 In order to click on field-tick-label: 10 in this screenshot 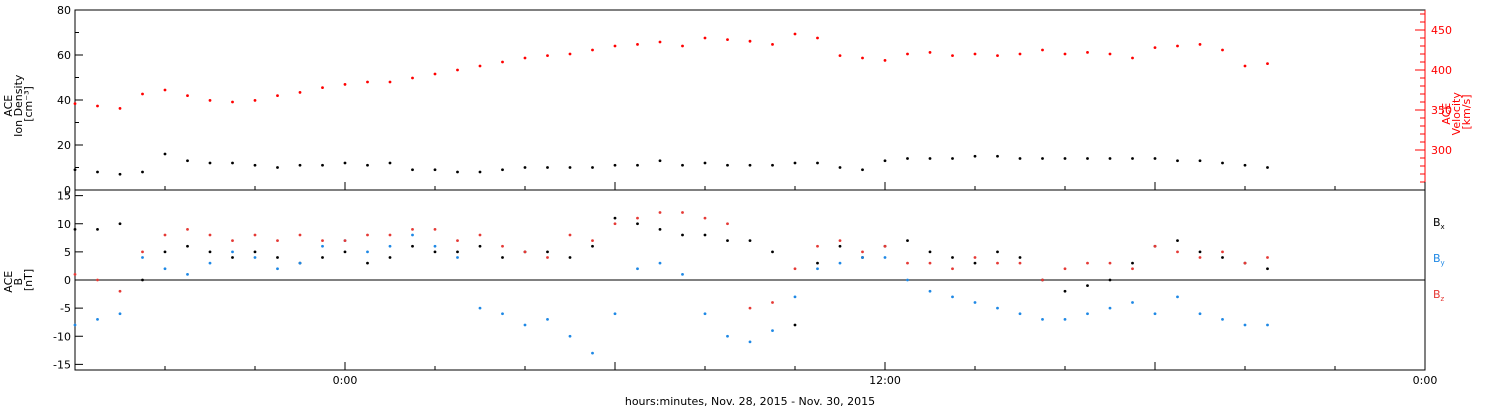, I will do `click(64, 224)`.